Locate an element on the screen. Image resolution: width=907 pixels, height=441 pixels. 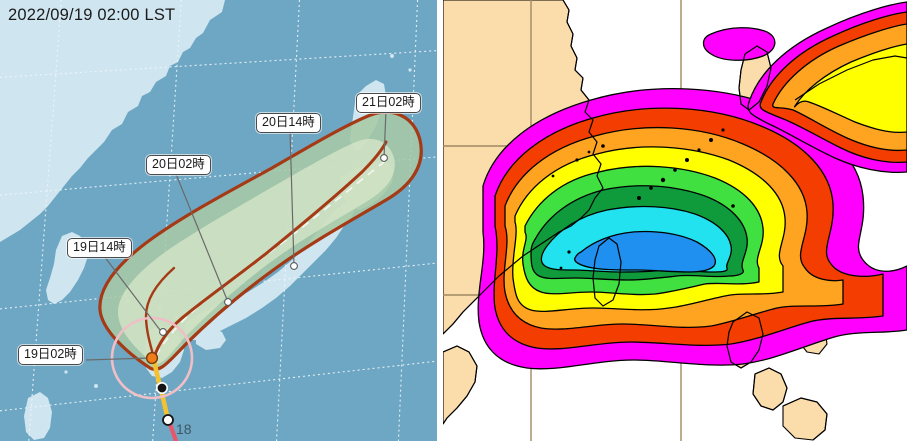
indochina-outline is located at coordinates (460, 385).